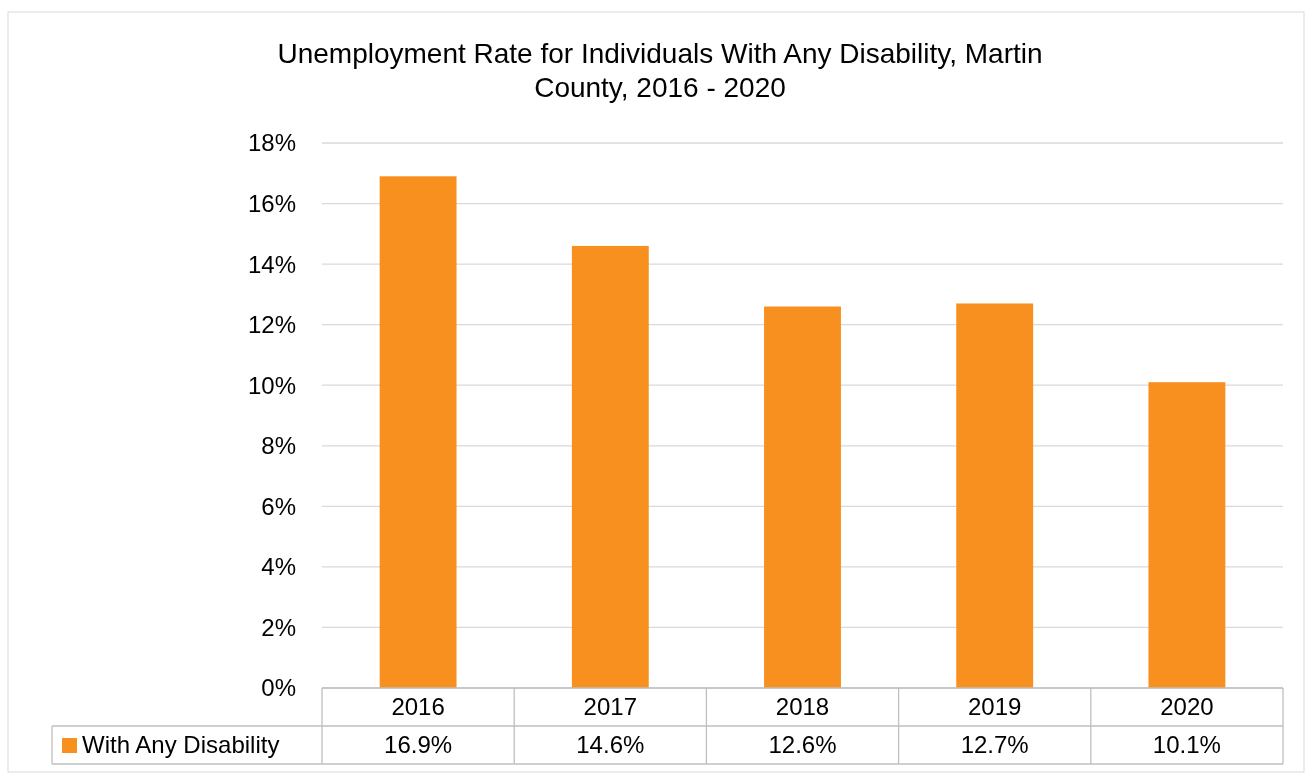 The width and height of the screenshot is (1310, 774). What do you see at coordinates (271, 264) in the screenshot?
I see `y-tick-label: 14%` at bounding box center [271, 264].